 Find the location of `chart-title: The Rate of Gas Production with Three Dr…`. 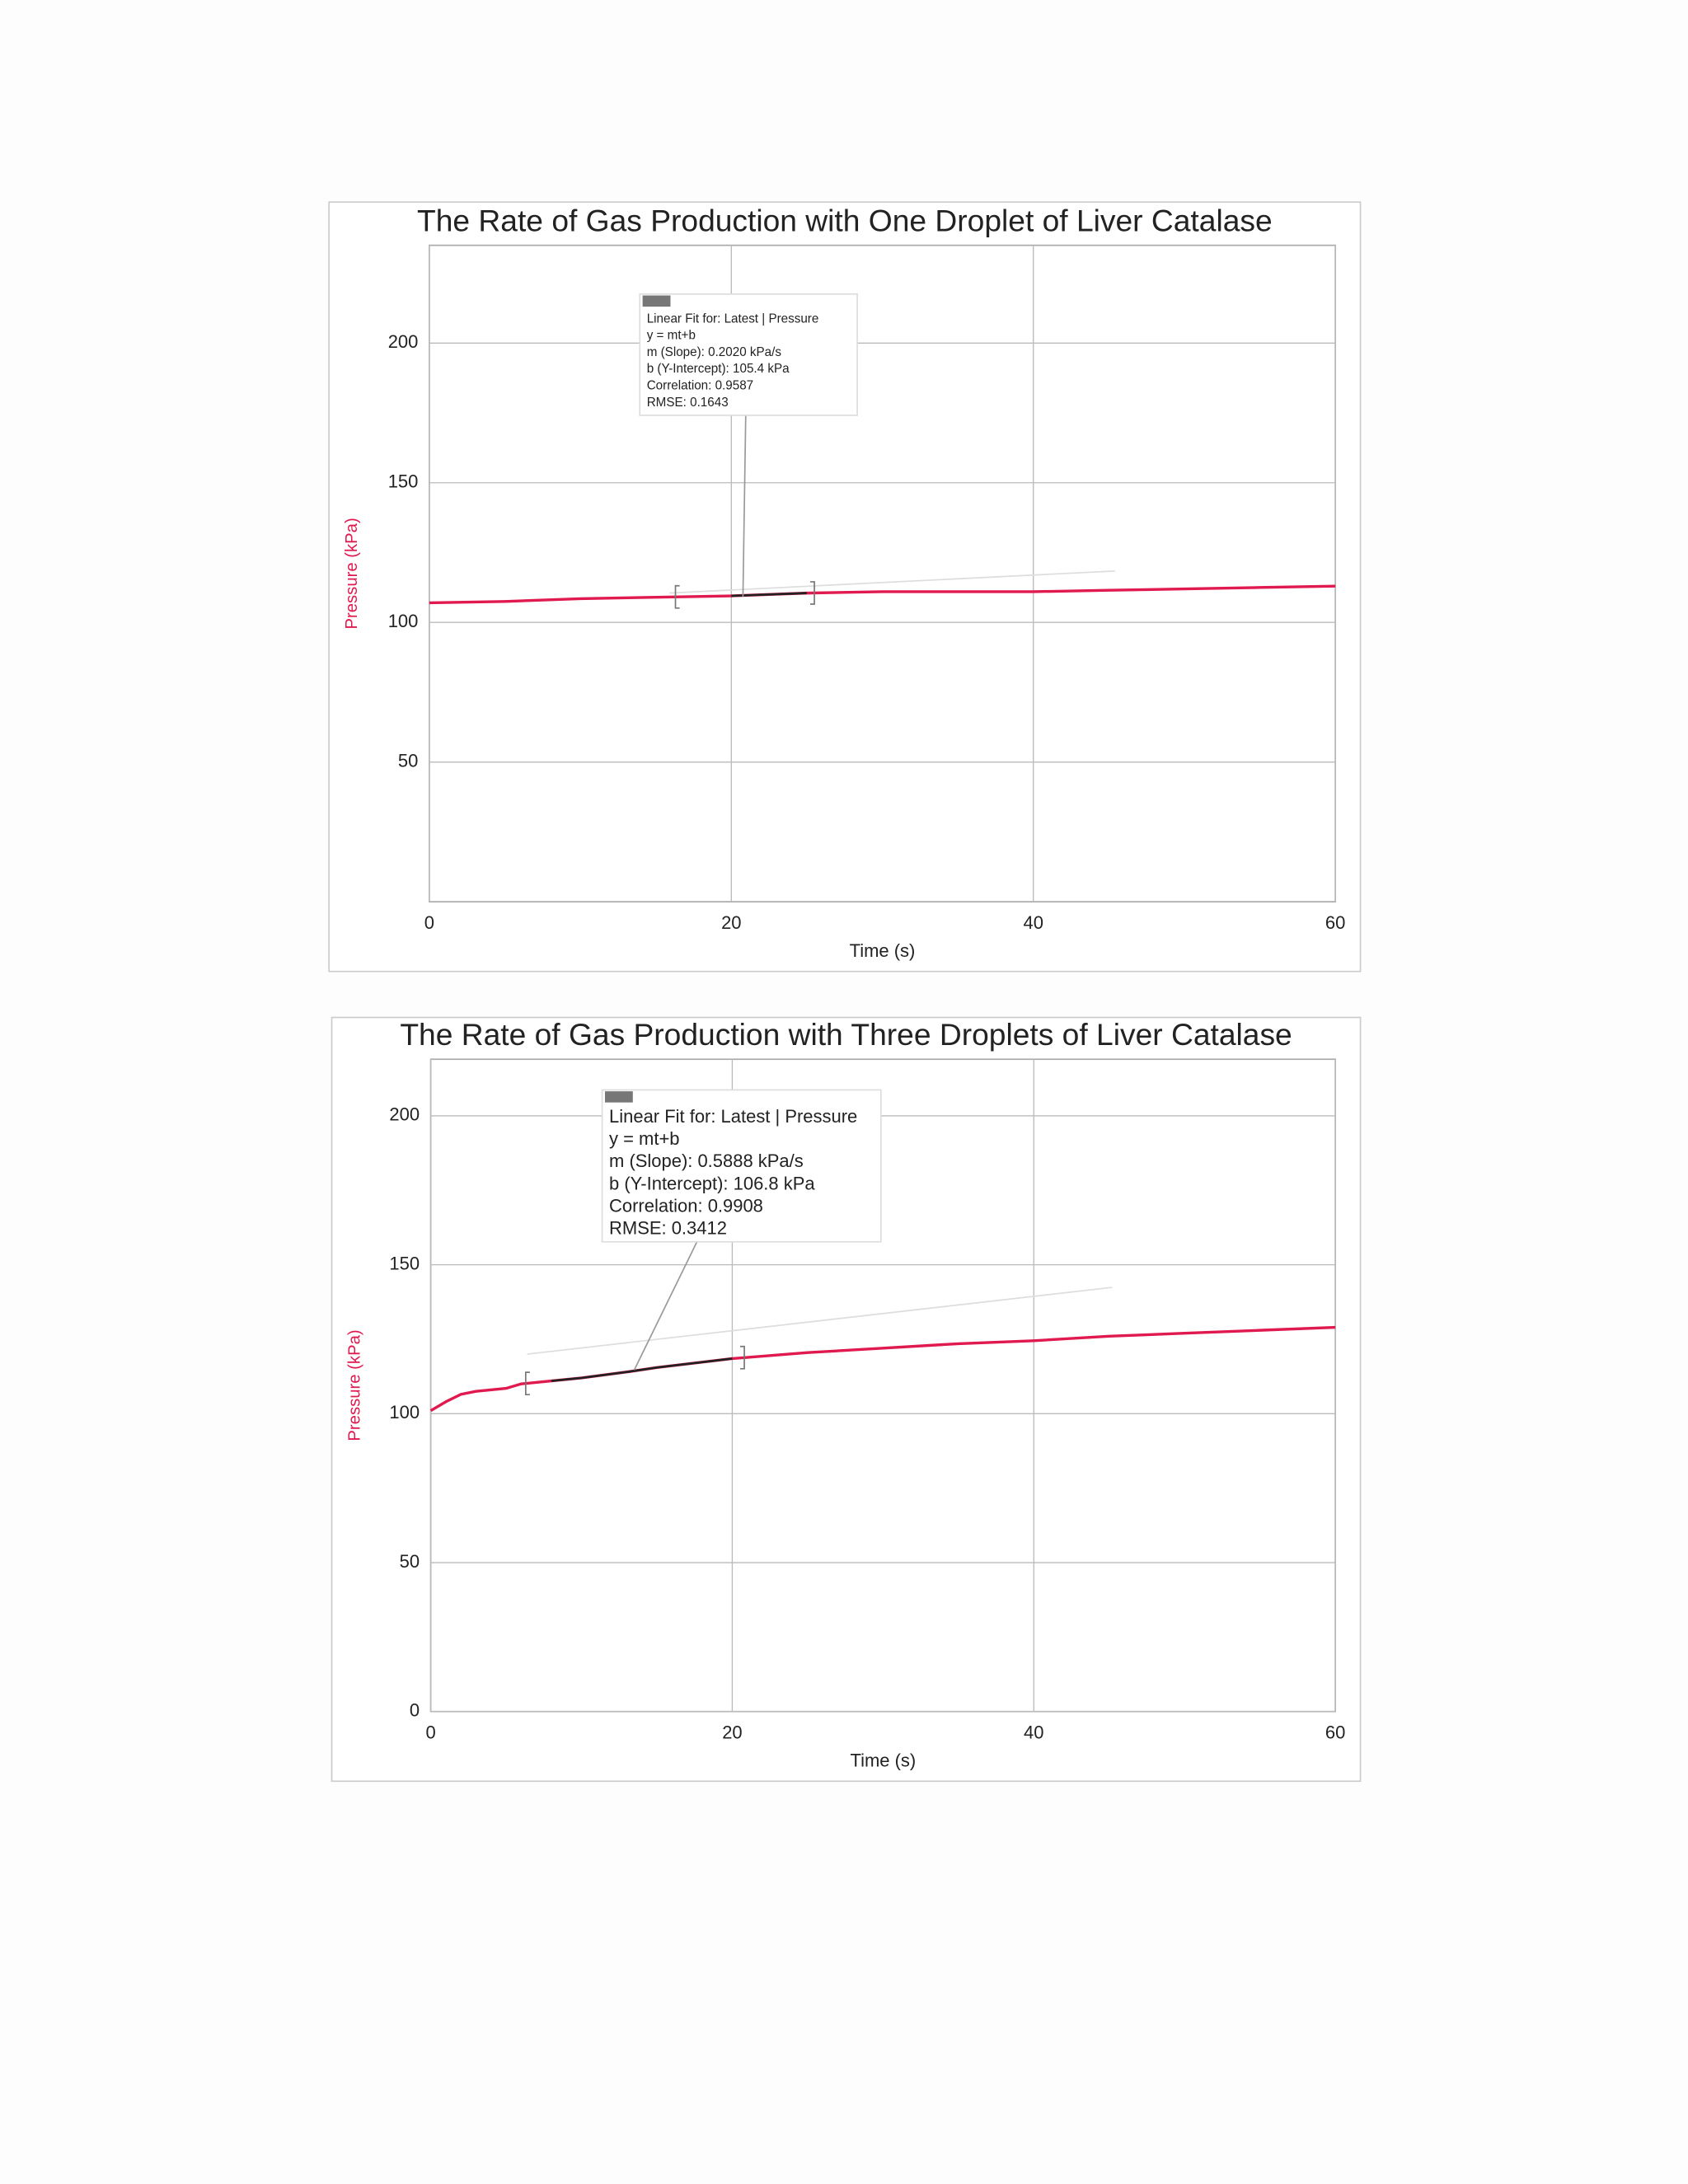

chart-title: The Rate of Gas Production with Three Dr… is located at coordinates (846, 1034).